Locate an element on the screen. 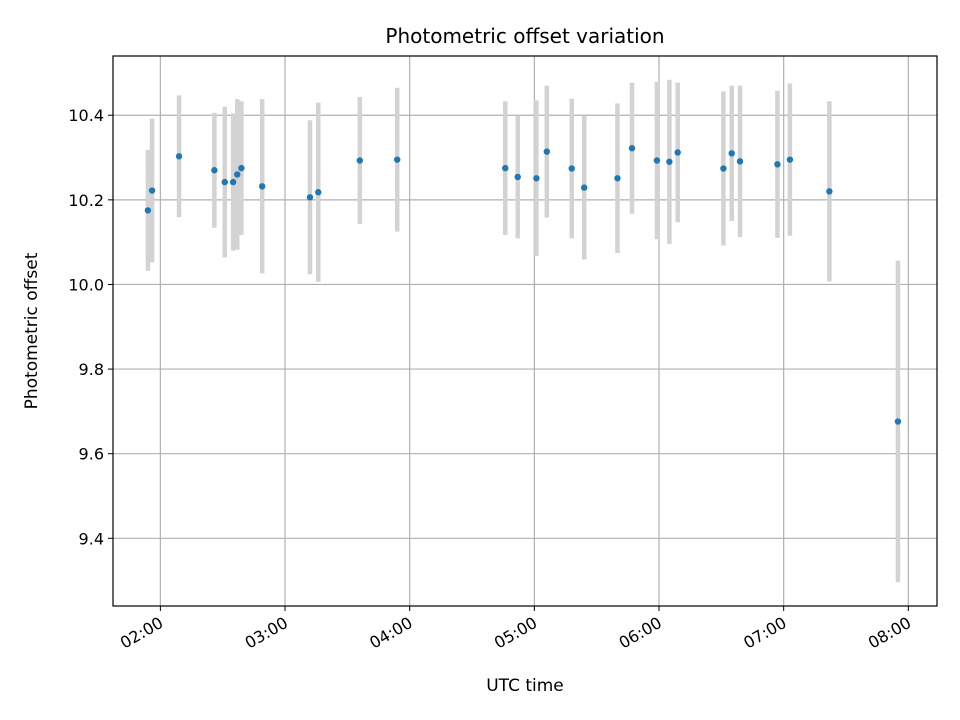 The width and height of the screenshot is (960, 720). y-axis-ticks: 9.4 9.6 9.8 10.0 10.2 10.4 is located at coordinates (90, 327).